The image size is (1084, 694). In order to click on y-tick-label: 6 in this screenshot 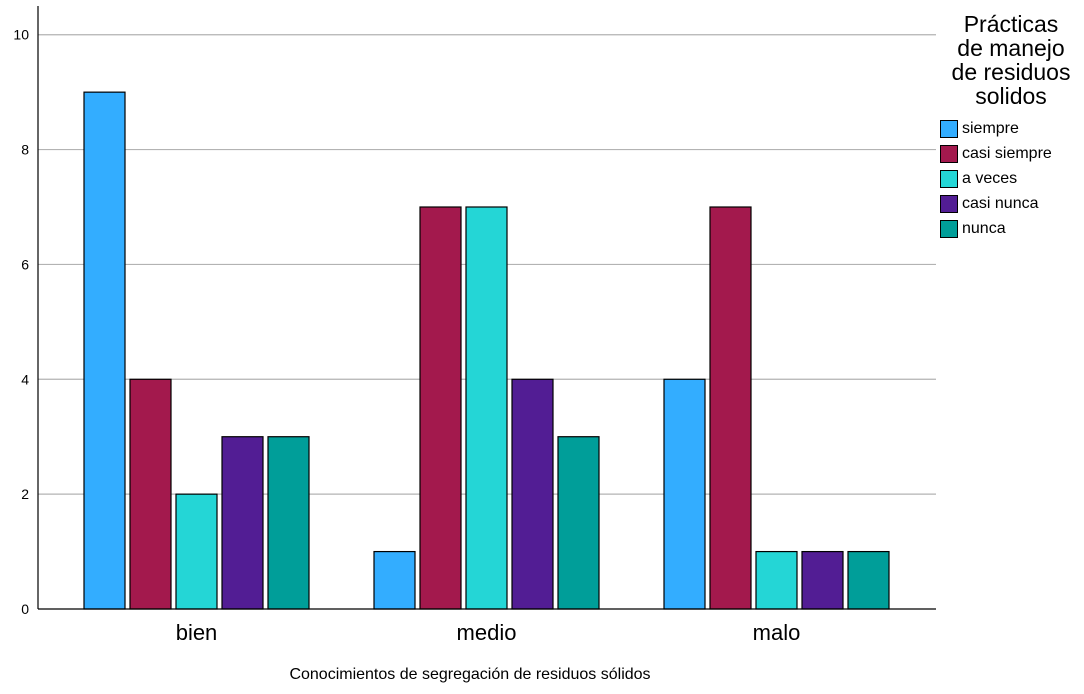, I will do `click(25, 264)`.